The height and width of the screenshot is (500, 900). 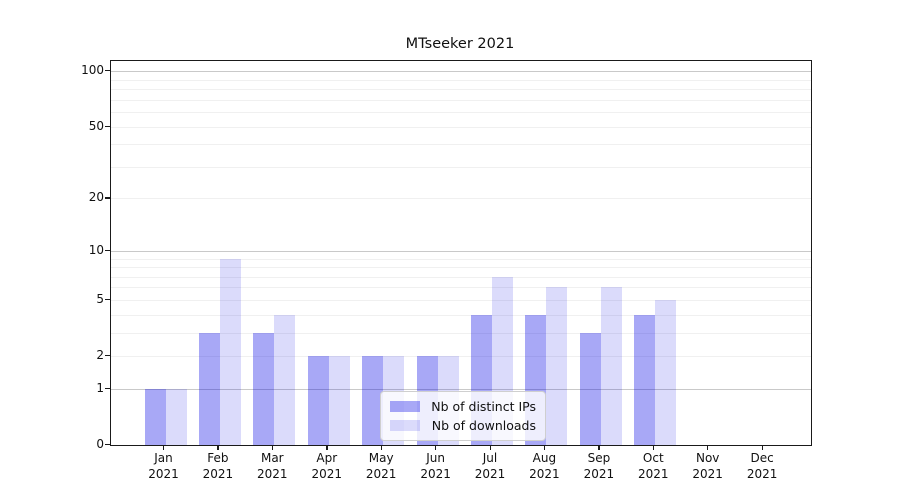 I want to click on x-tick-label: Jan 2021, so click(x=163, y=466).